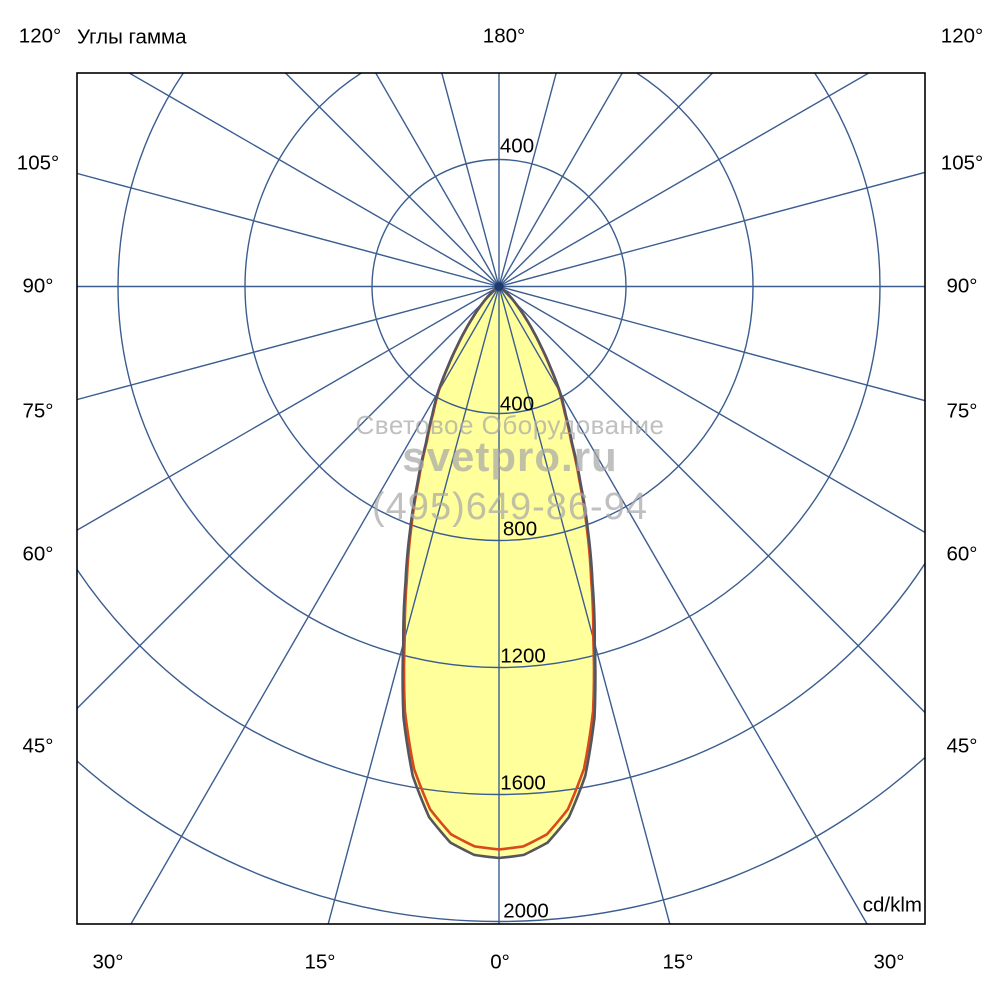  Describe the element at coordinates (37, 554) in the screenshot. I see `angle-label-left-60: 60°` at that location.